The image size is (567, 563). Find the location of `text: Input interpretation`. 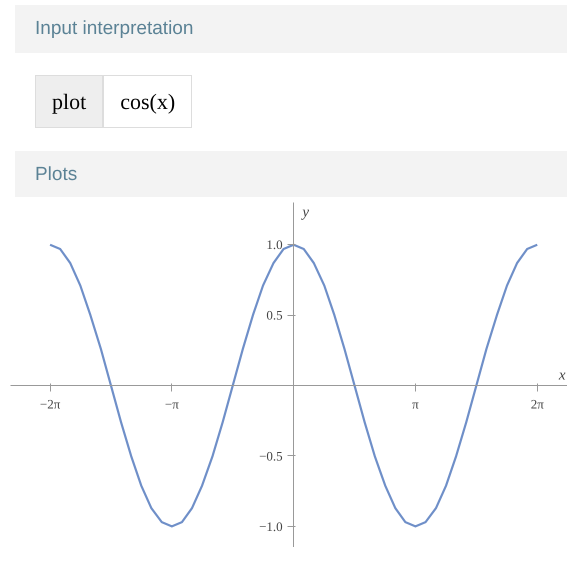

text: Input interpretation is located at coordinates (114, 29).